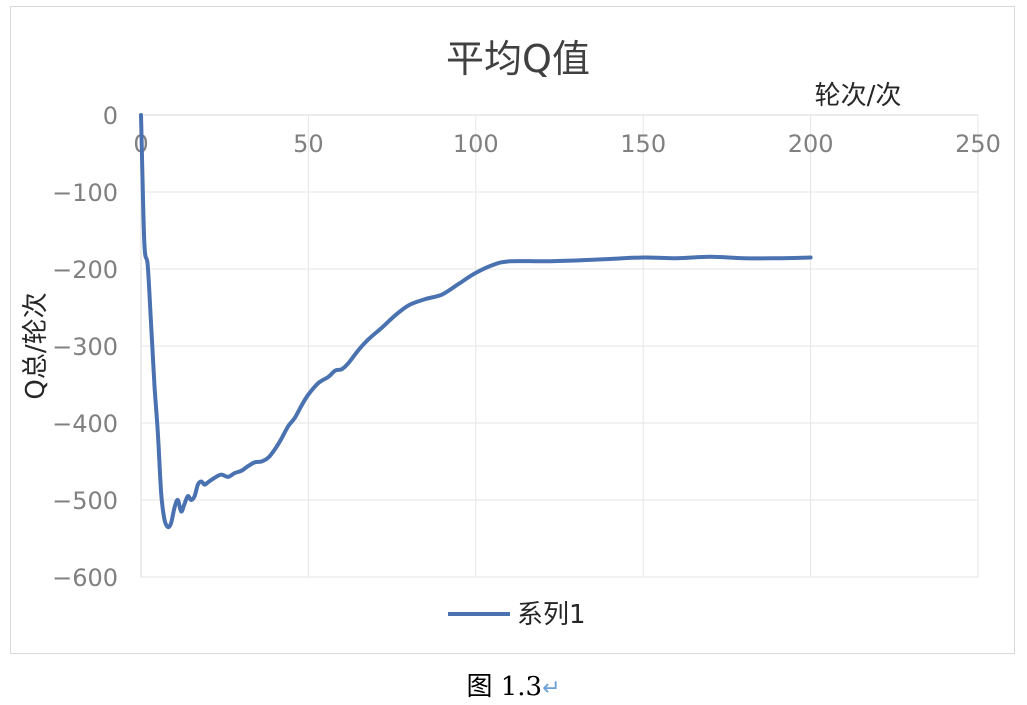  I want to click on chart-title: 平均Q值, so click(518, 59).